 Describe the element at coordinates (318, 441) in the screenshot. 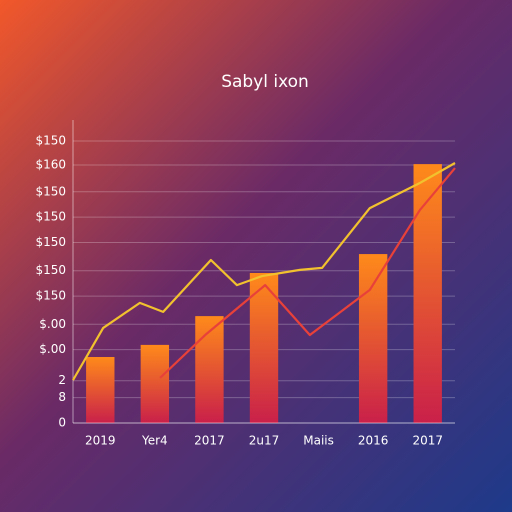

I see `x-tick-label: Maiis` at that location.